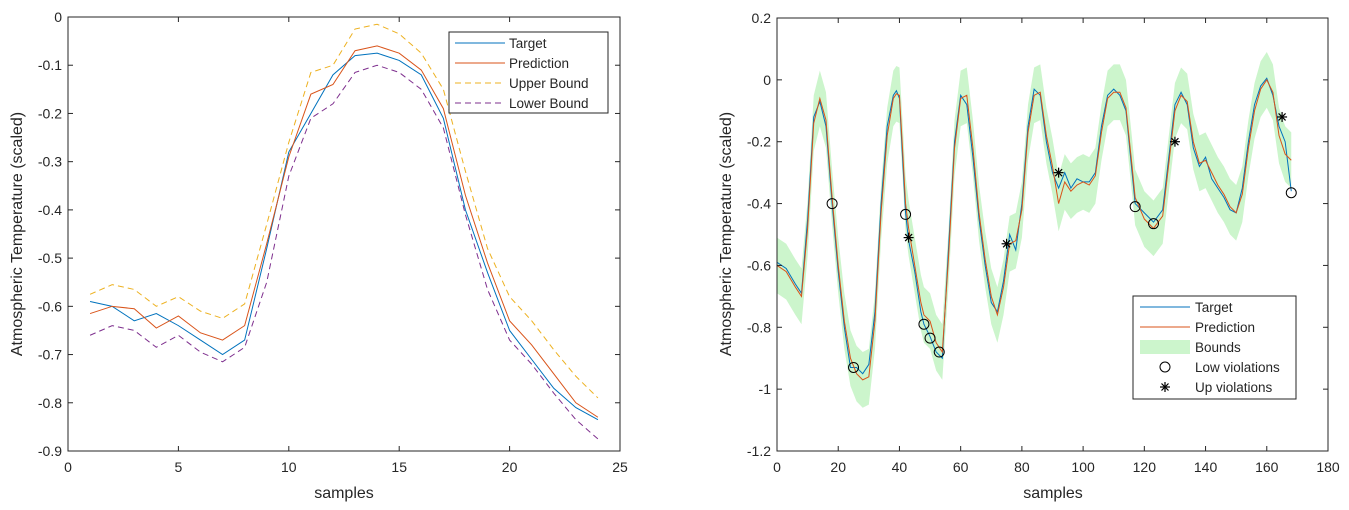 This screenshot has width=1349, height=510. Describe the element at coordinates (777, 467) in the screenshot. I see `right-x-tick-label: 0` at that location.